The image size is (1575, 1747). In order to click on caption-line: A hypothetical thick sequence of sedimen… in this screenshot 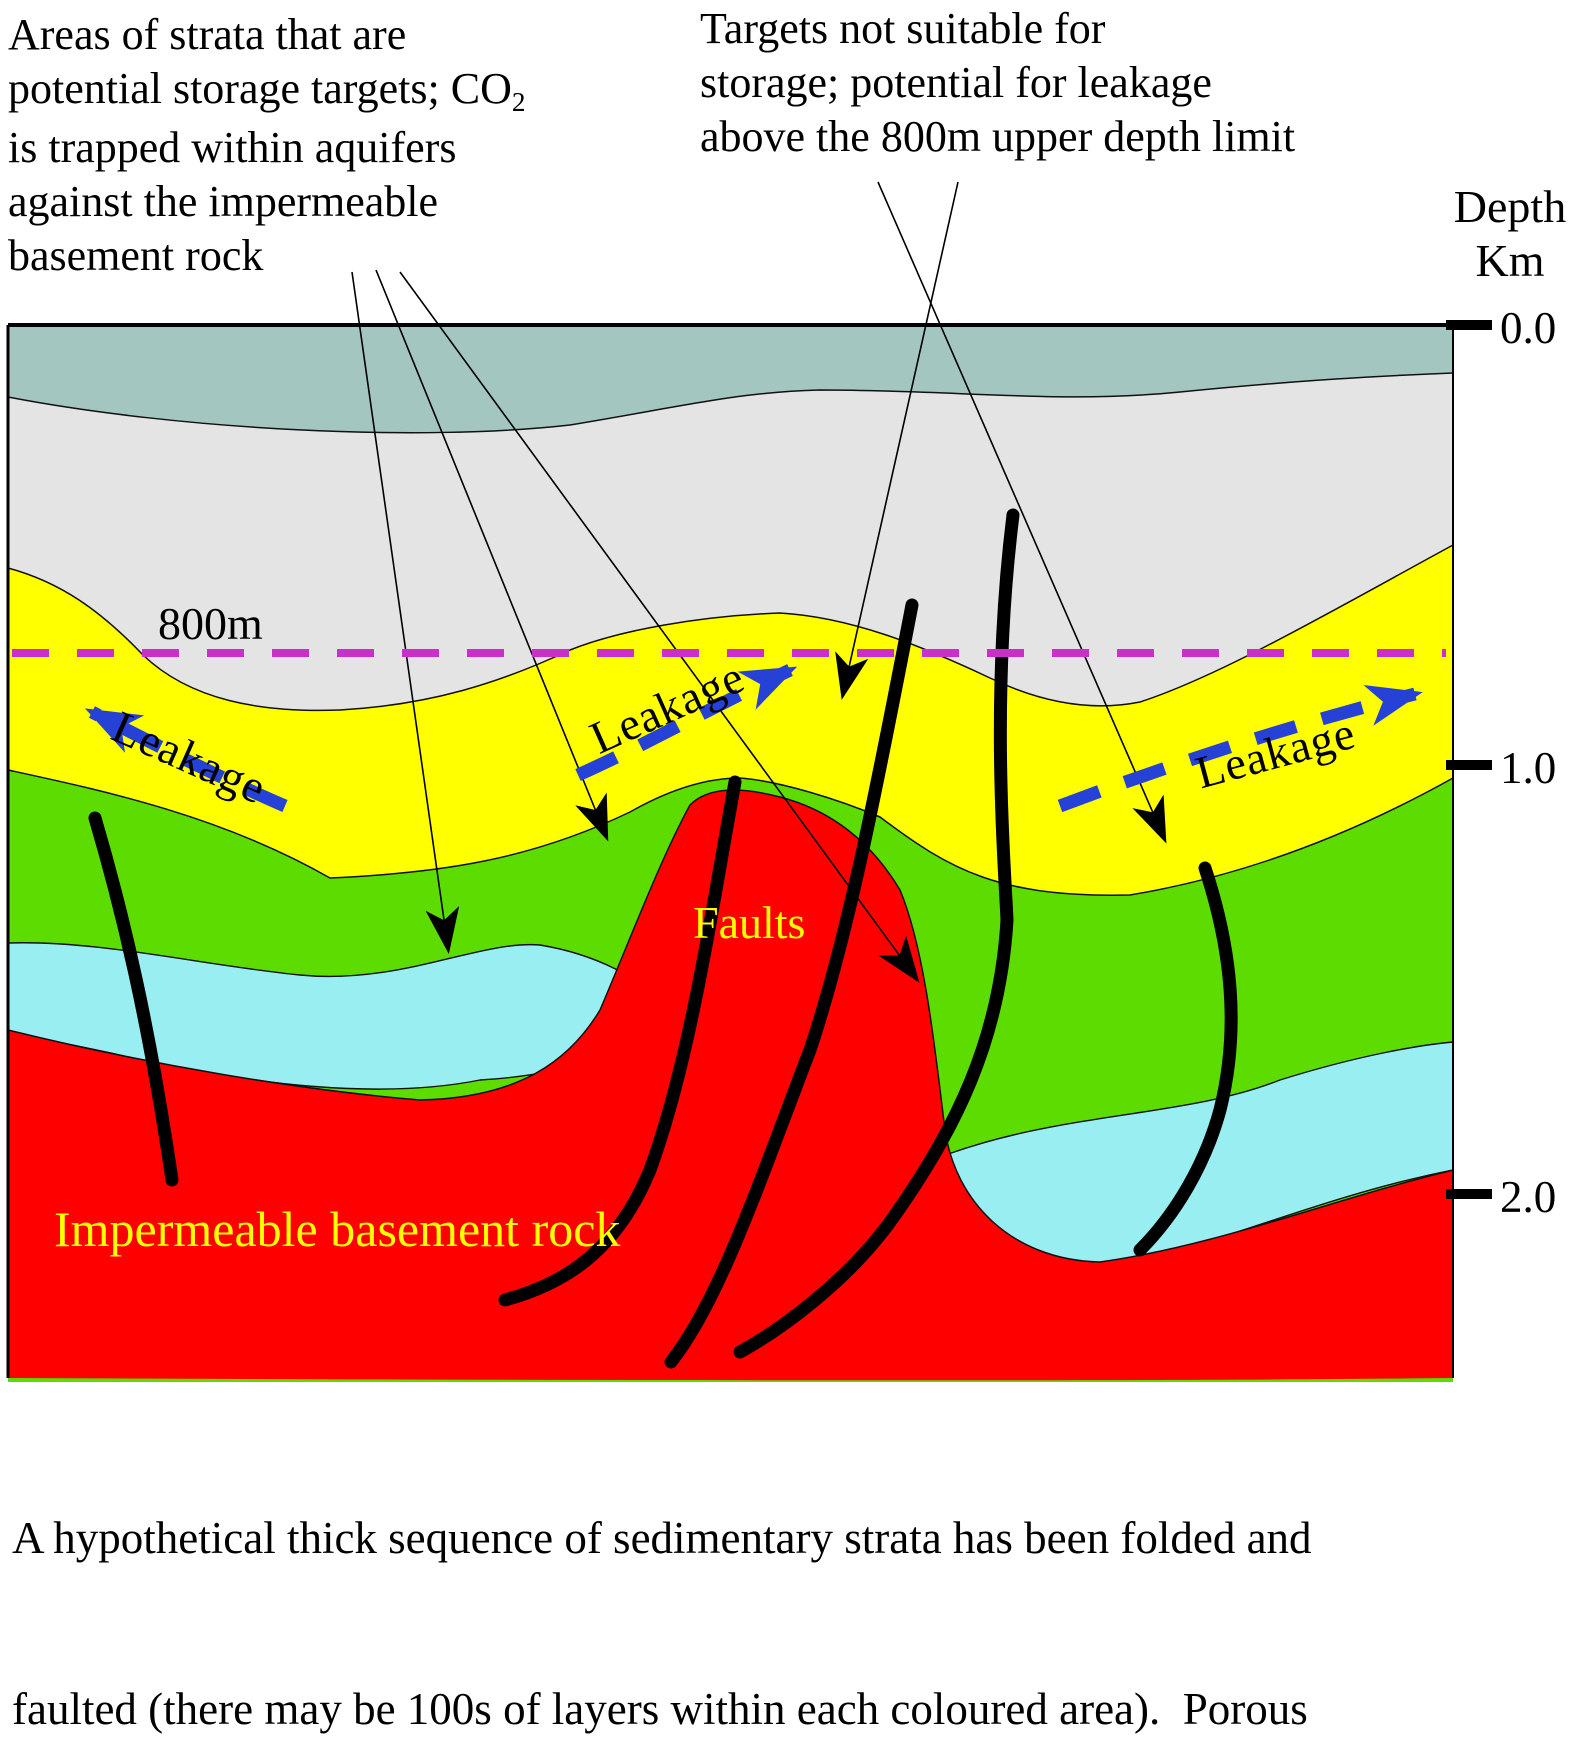, I will do `click(662, 1538)`.